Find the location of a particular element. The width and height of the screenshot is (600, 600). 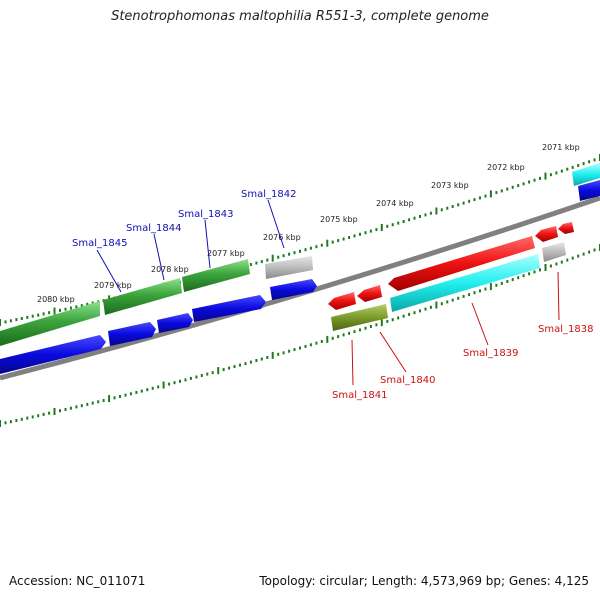

gene-label-smal-1841: Smal_1841 is located at coordinates (359, 395).